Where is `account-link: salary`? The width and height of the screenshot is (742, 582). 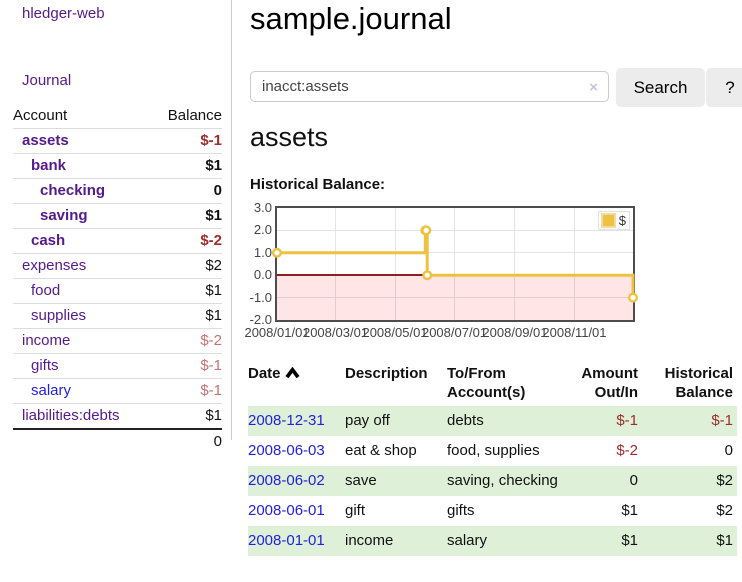 account-link: salary is located at coordinates (51, 390).